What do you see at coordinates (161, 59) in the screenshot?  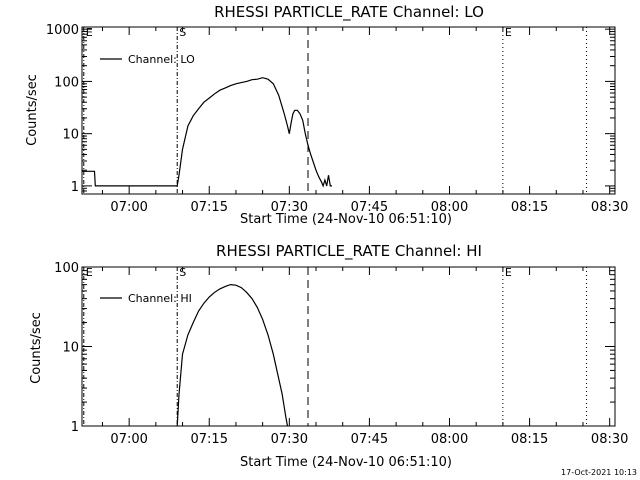 I see `legend-entry: Channel: LO` at bounding box center [161, 59].